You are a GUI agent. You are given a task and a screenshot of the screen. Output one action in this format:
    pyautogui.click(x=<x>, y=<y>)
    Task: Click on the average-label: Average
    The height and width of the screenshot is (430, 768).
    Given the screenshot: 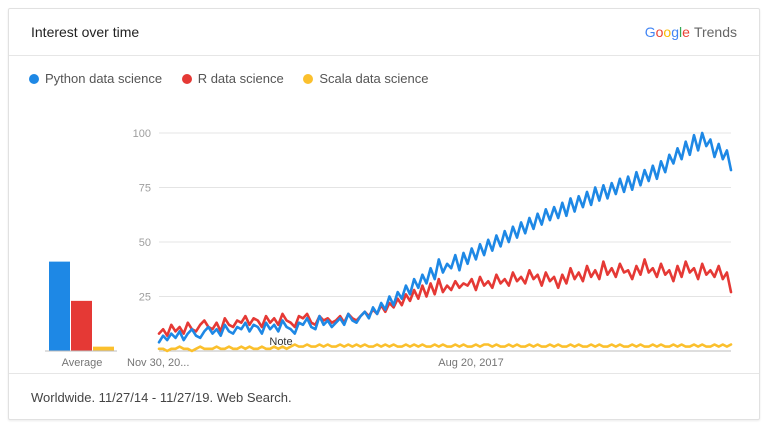 What is the action you would take?
    pyautogui.click(x=82, y=363)
    